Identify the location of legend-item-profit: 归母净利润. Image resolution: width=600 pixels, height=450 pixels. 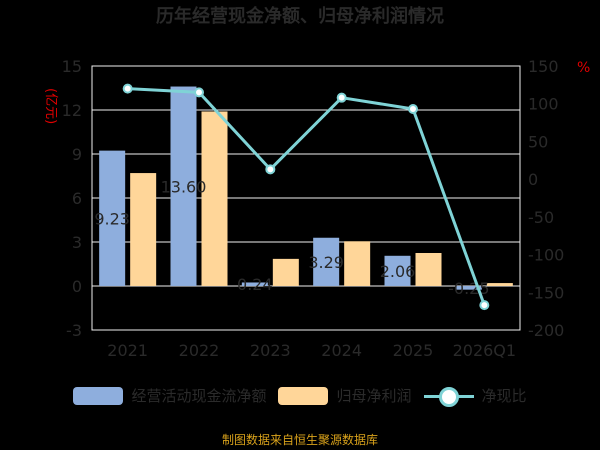
(345, 395).